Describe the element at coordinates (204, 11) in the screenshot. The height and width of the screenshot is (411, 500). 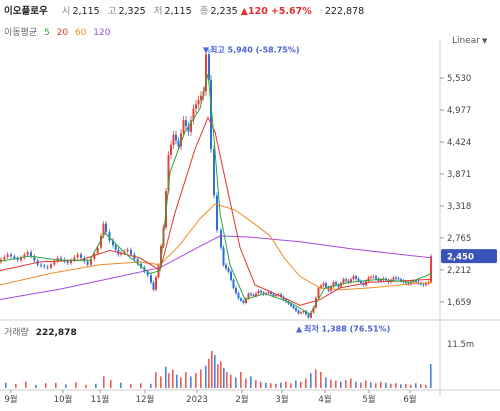
I see `close-label: 종` at that location.